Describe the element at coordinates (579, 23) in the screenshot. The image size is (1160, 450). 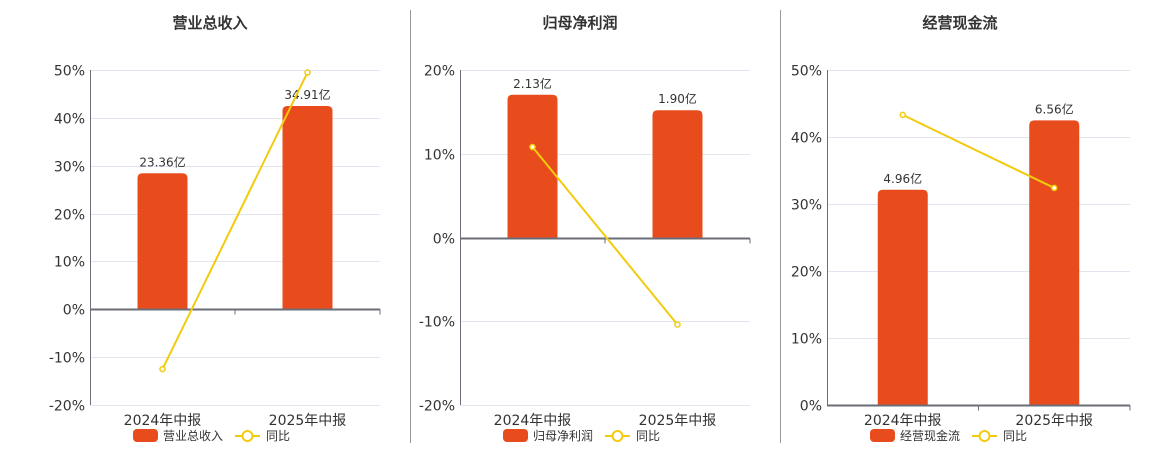
I see `chart-title: 归母净利润` at that location.